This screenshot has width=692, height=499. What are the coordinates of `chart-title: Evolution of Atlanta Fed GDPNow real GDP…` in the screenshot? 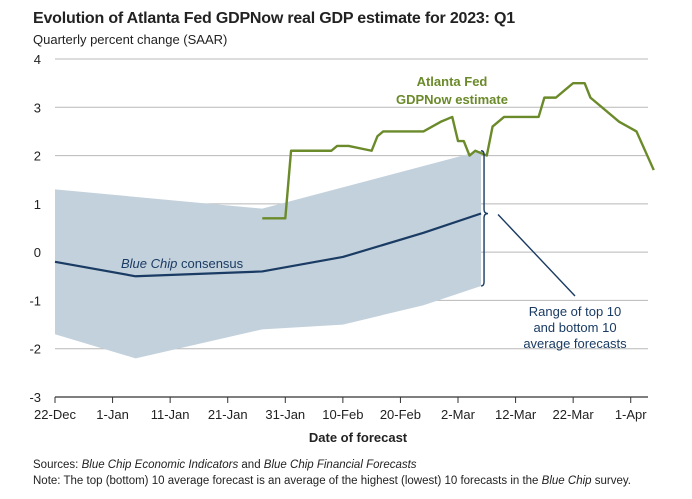 It's located at (274, 18).